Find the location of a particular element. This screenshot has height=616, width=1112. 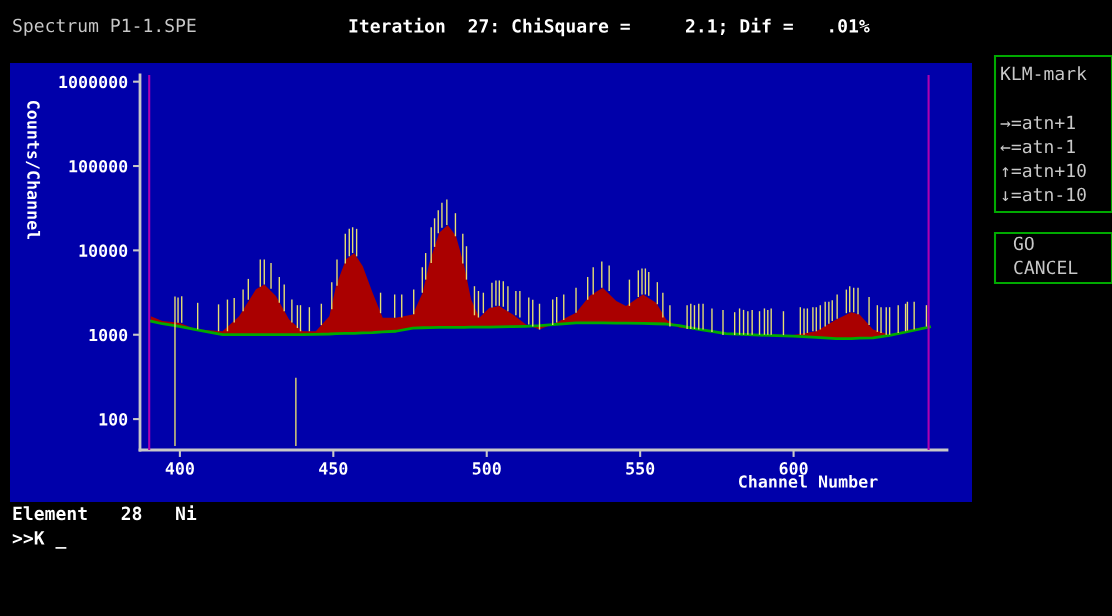

text: CANCEL is located at coordinates (1046, 267).